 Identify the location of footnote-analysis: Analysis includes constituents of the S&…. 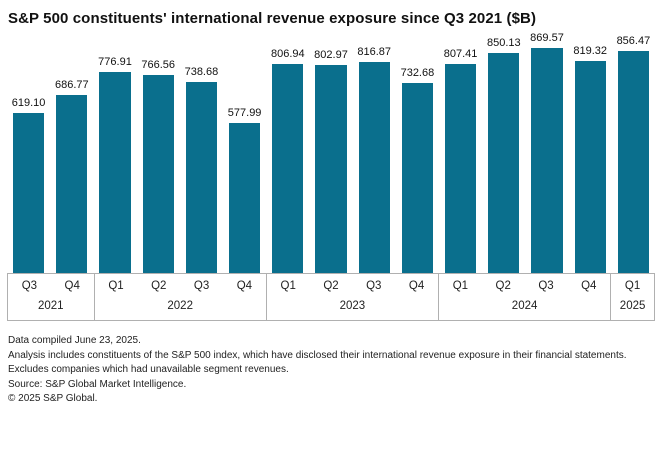
(317, 362).